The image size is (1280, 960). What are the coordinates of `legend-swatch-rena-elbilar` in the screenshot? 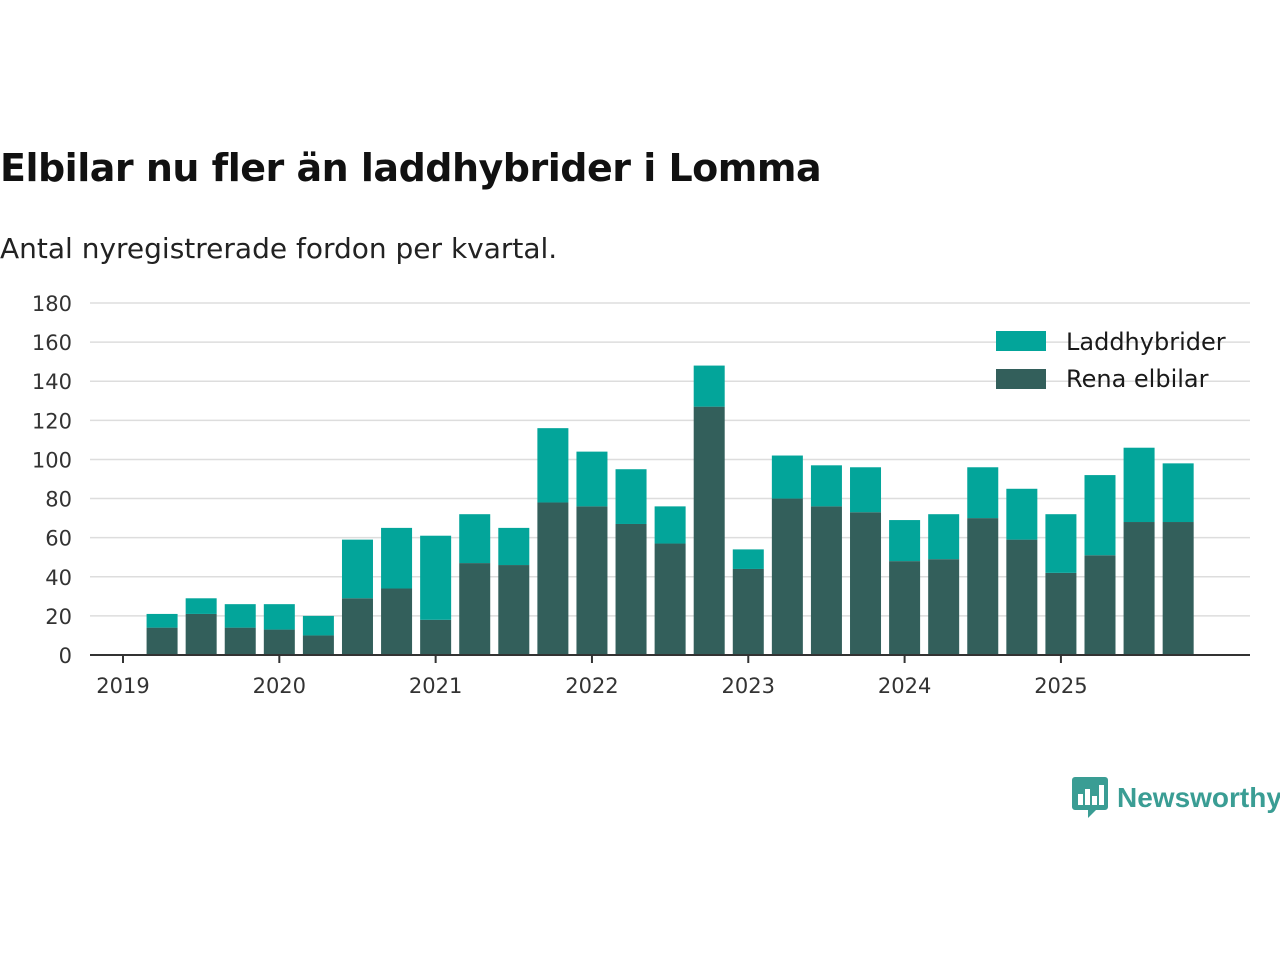 It's located at (1021, 379).